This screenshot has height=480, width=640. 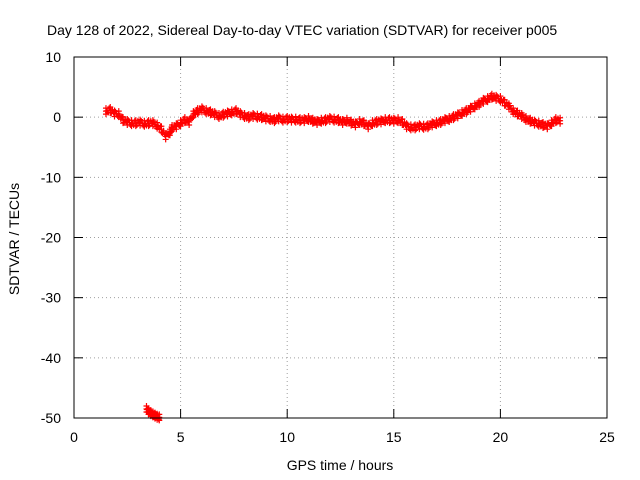 I want to click on y-tick-label: -30, so click(x=51, y=298).